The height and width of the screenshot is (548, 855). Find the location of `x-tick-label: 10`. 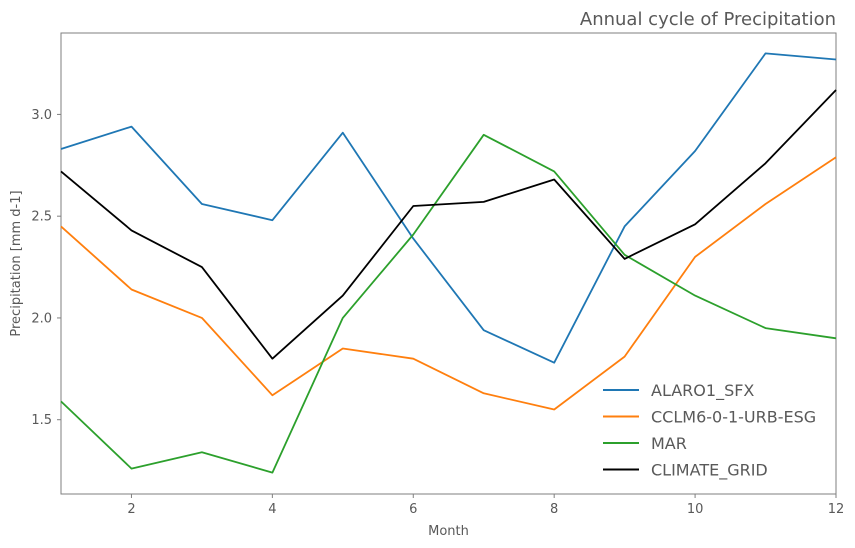

x-tick-label: 10 is located at coordinates (695, 509).